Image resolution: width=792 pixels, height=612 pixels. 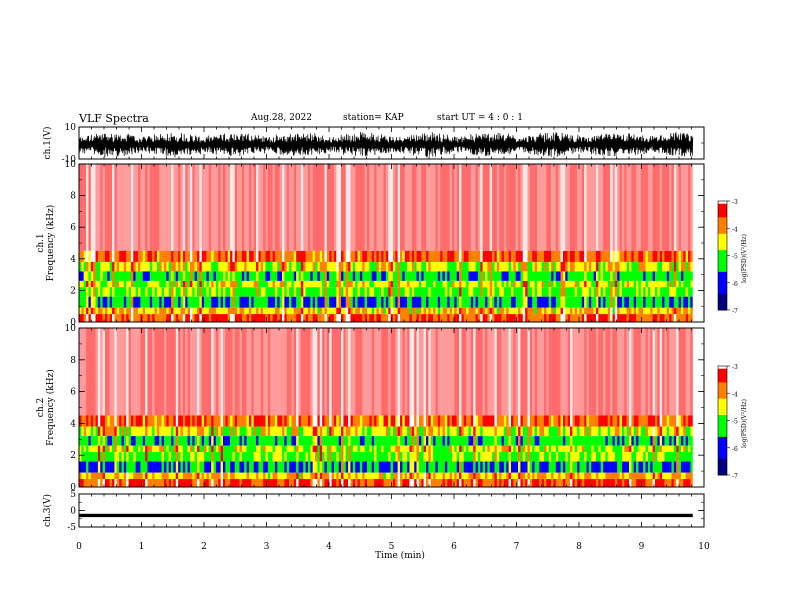 What do you see at coordinates (480, 118) in the screenshot?
I see `start-ut-label: start UT = 4 : 0 : 1` at bounding box center [480, 118].